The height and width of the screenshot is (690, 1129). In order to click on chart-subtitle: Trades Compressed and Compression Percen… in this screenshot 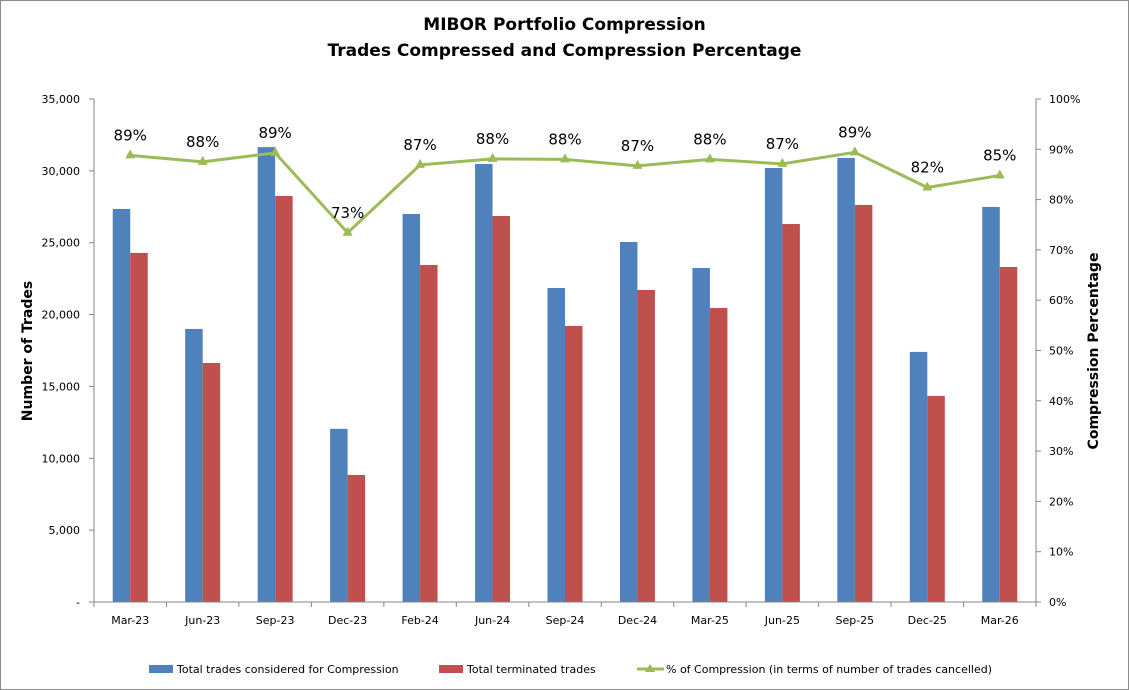, I will do `click(564, 51)`.